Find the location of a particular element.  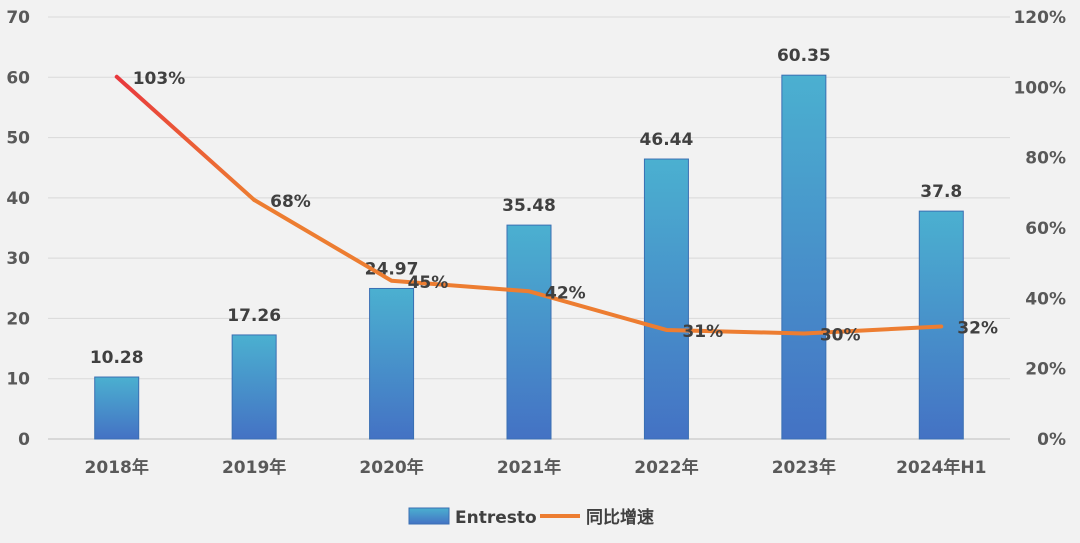

right-tick-label: 20% is located at coordinates (1045, 370).